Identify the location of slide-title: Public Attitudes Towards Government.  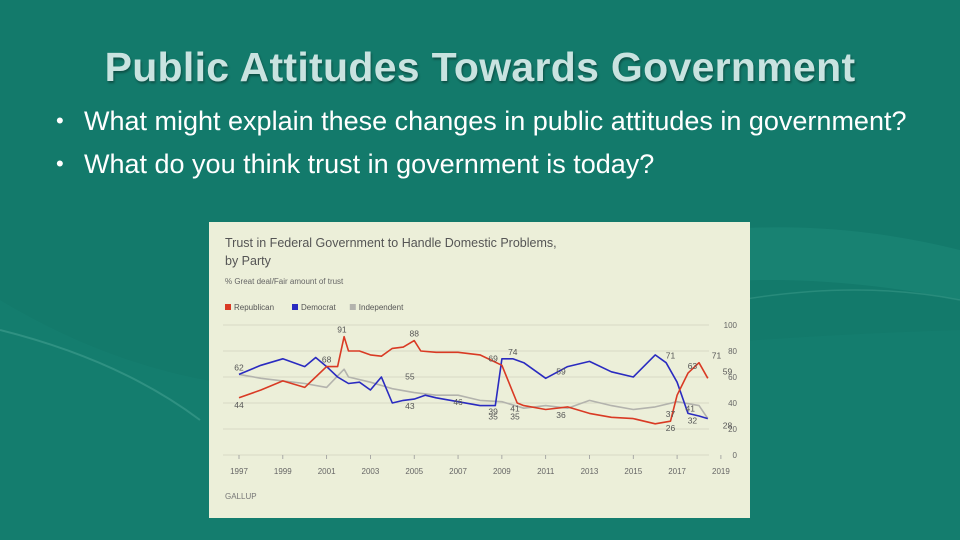
(480, 67).